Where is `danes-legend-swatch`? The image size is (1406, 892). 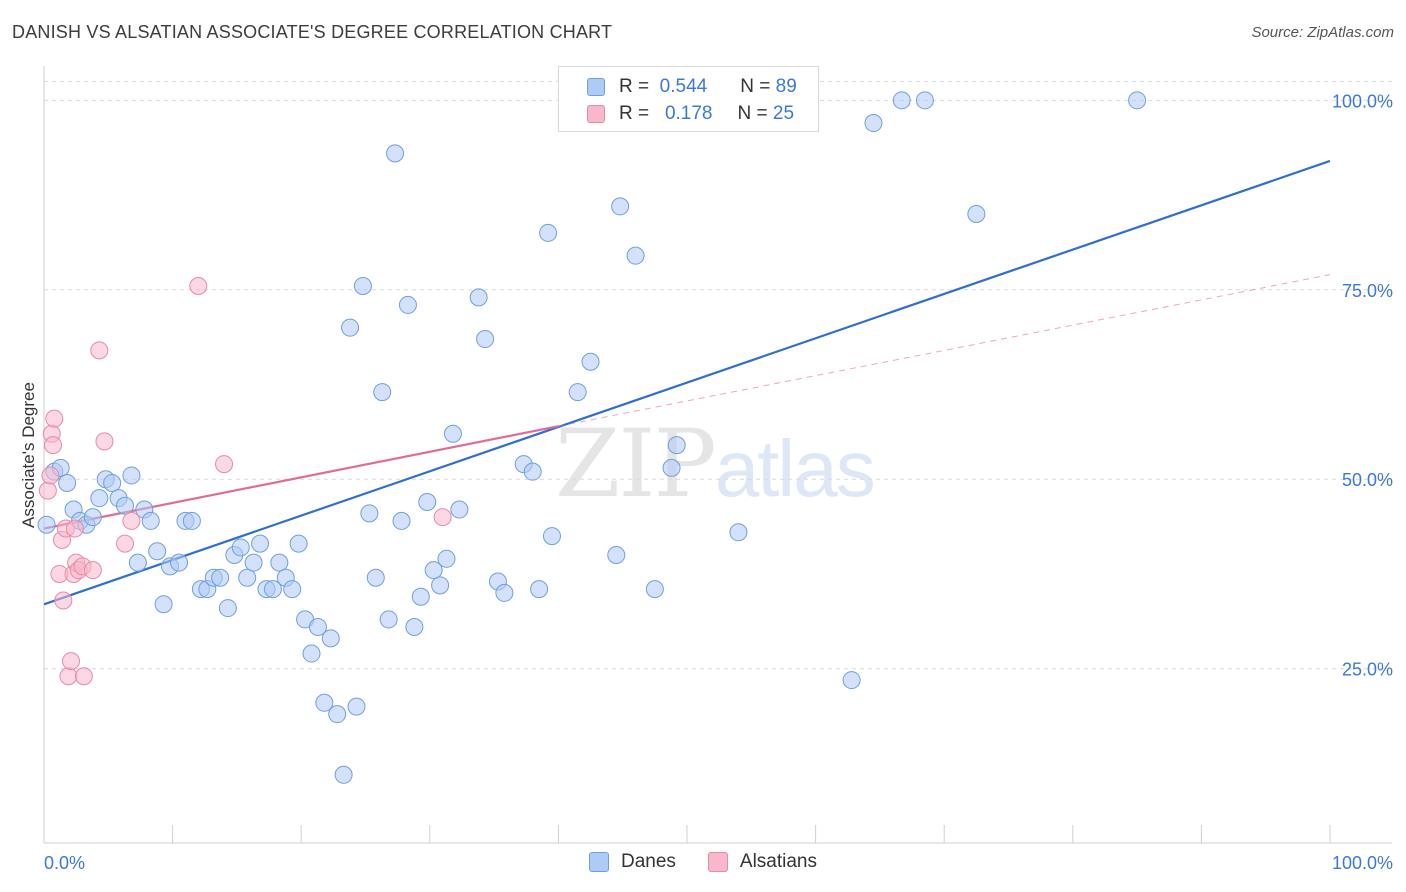 danes-legend-swatch is located at coordinates (598, 862).